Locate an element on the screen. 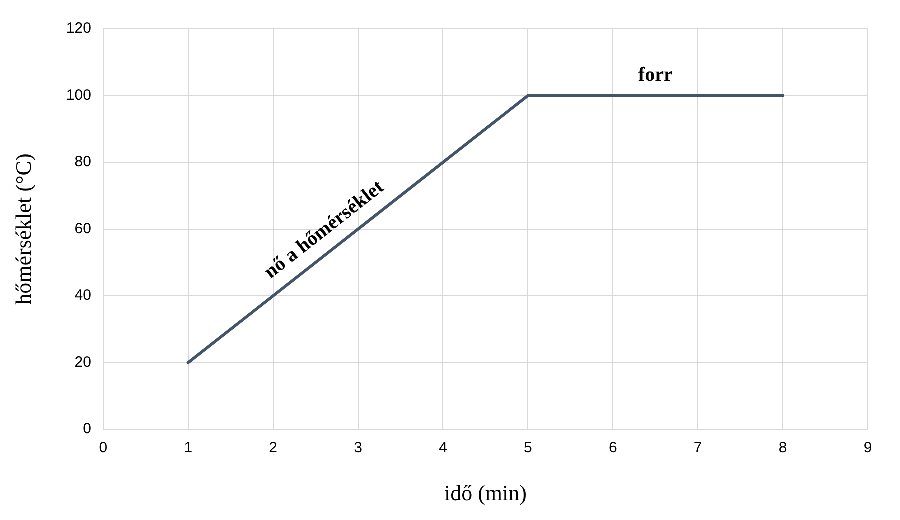  annotation: forr is located at coordinates (655, 75).